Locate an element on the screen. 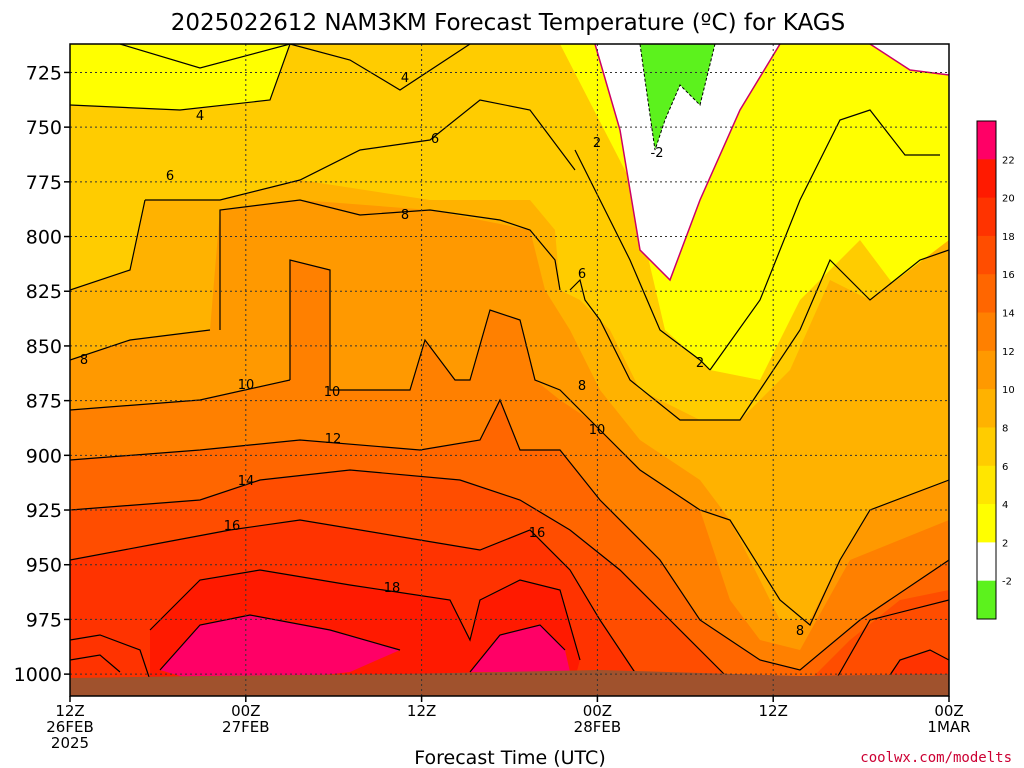  y-tick-label: 750 is located at coordinates (44, 128).